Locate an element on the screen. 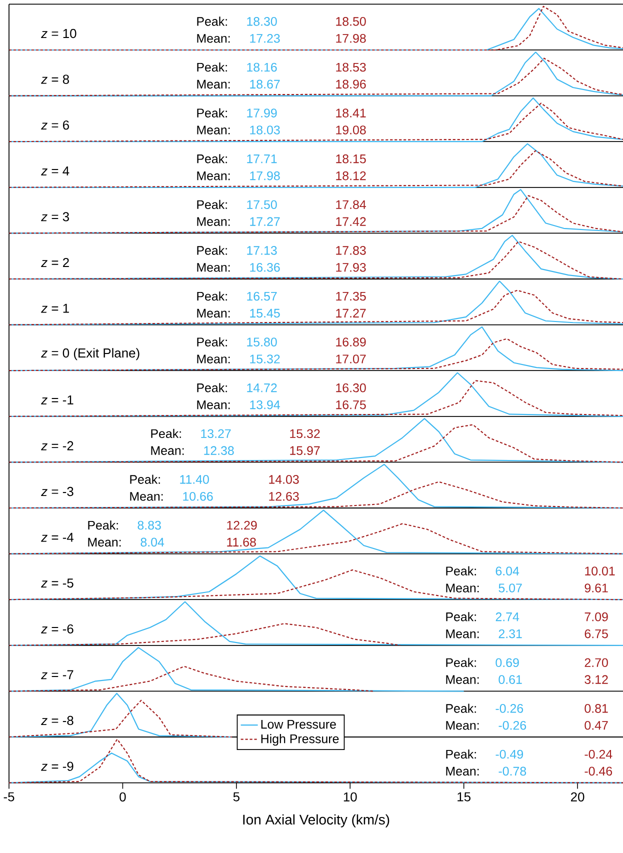  annotation: -0.78 is located at coordinates (512, 771).